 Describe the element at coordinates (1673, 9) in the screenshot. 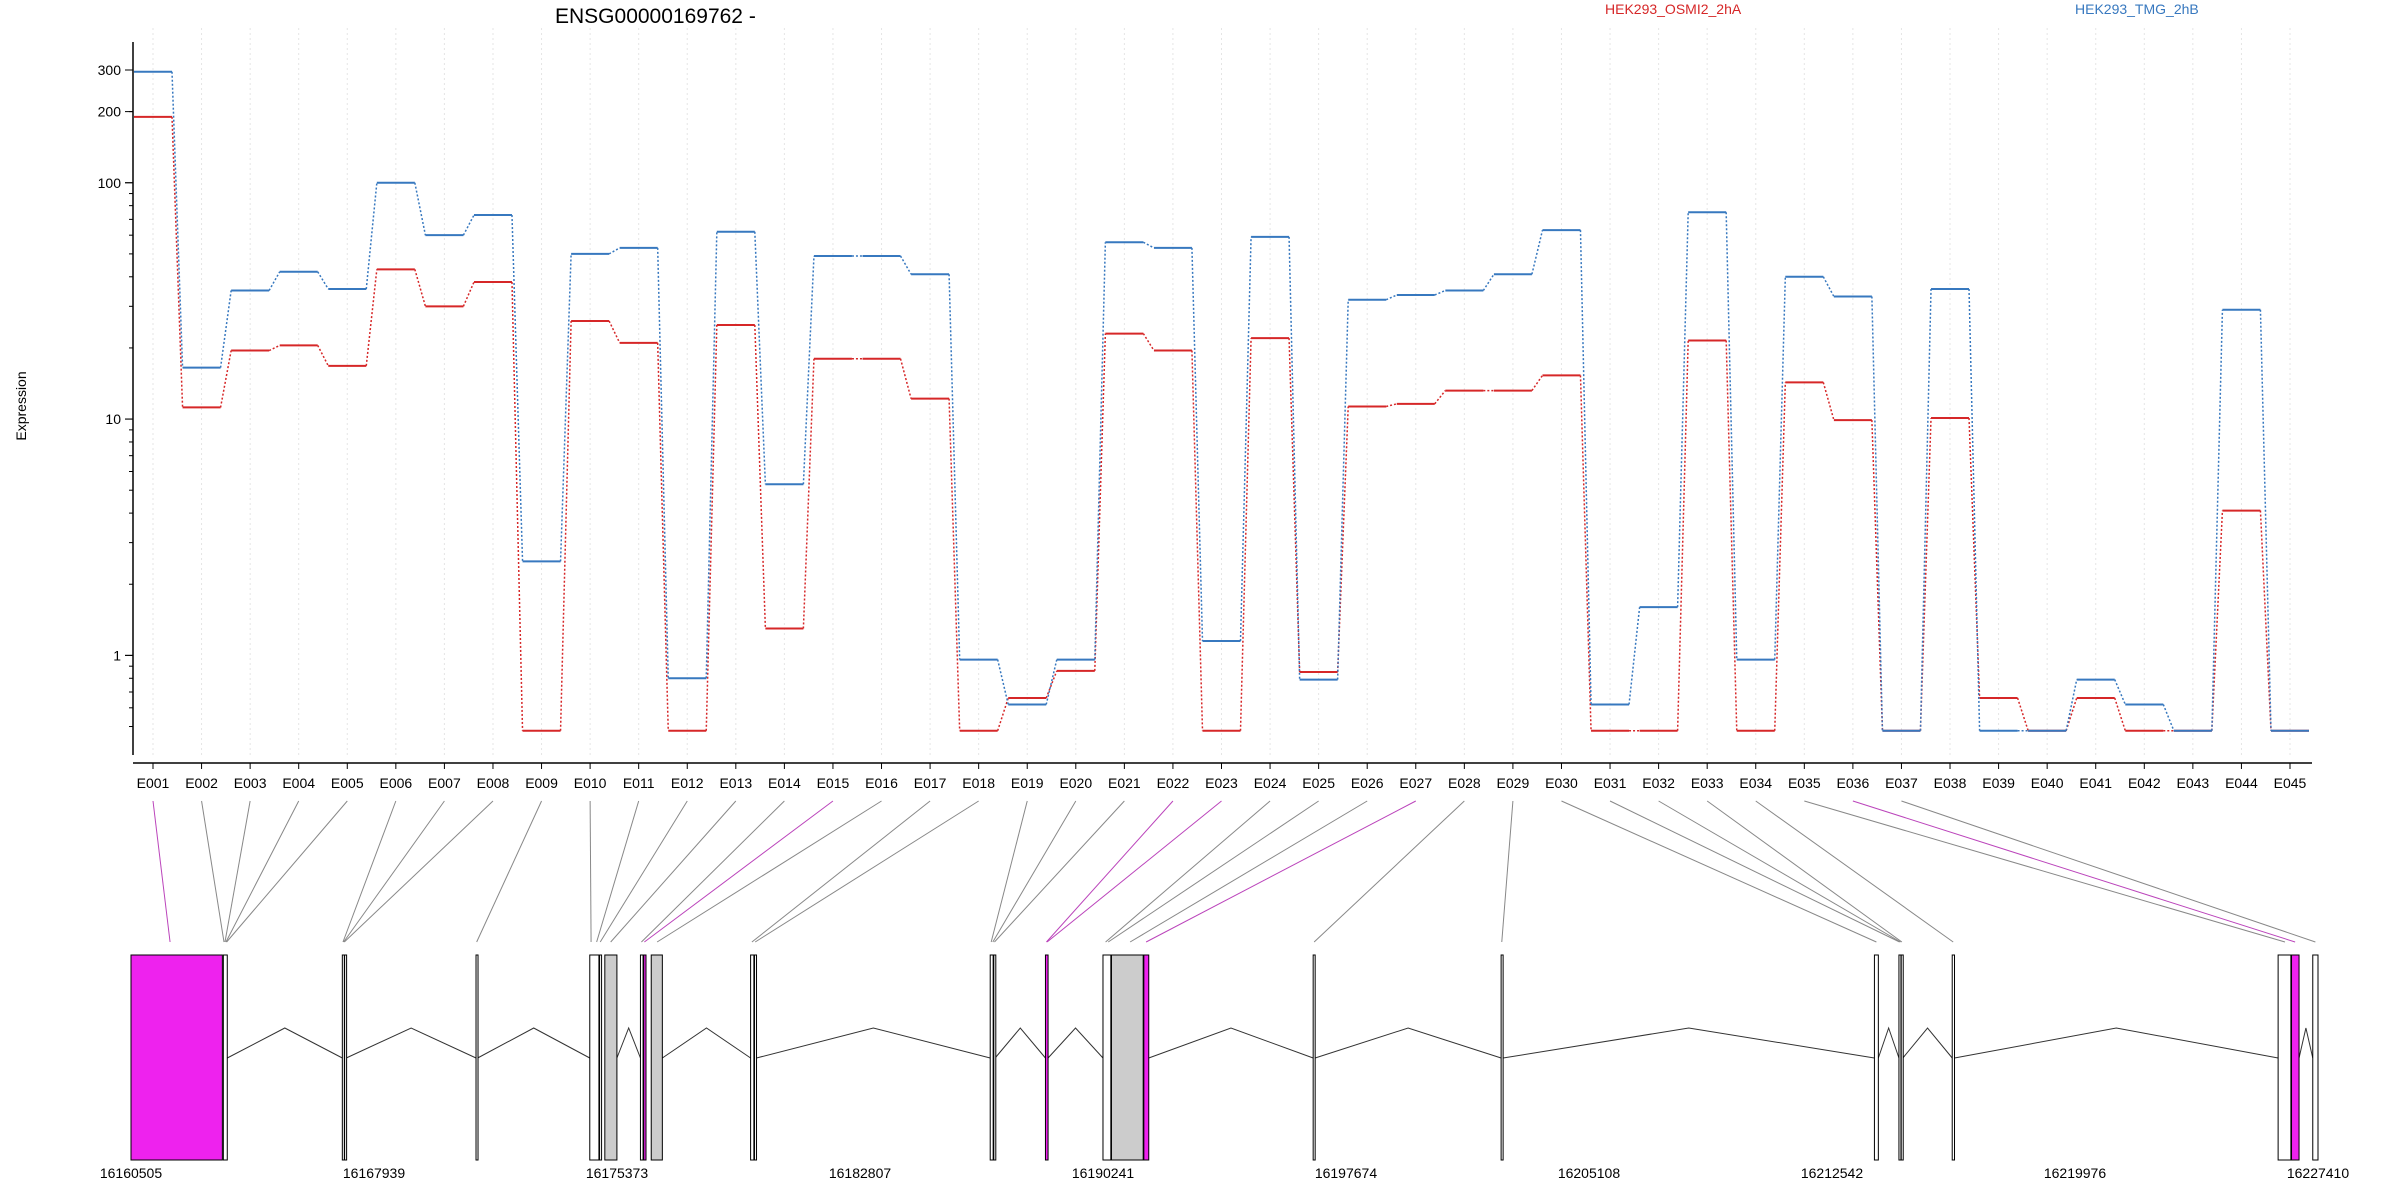

I see `legend-series-a: HEK293_OSMI2_2hA` at that location.